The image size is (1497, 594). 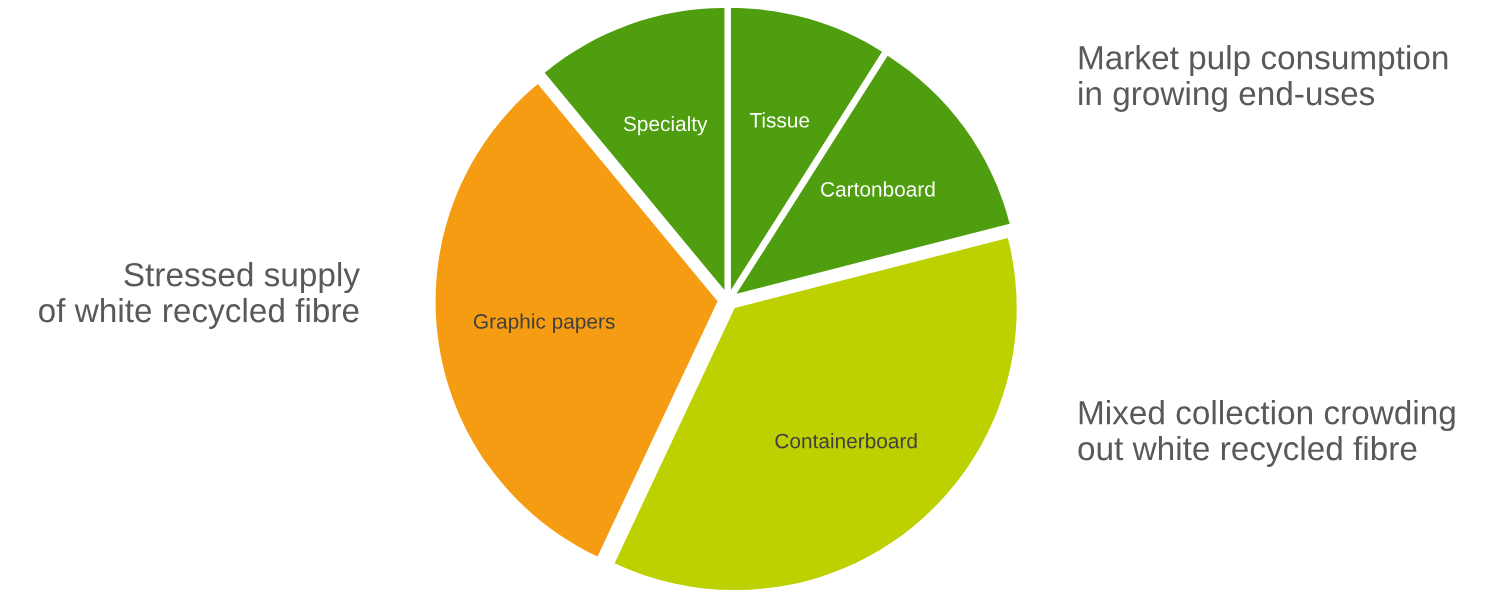 What do you see at coordinates (199, 295) in the screenshot?
I see `text: Stressed supply of white recycled fibre` at bounding box center [199, 295].